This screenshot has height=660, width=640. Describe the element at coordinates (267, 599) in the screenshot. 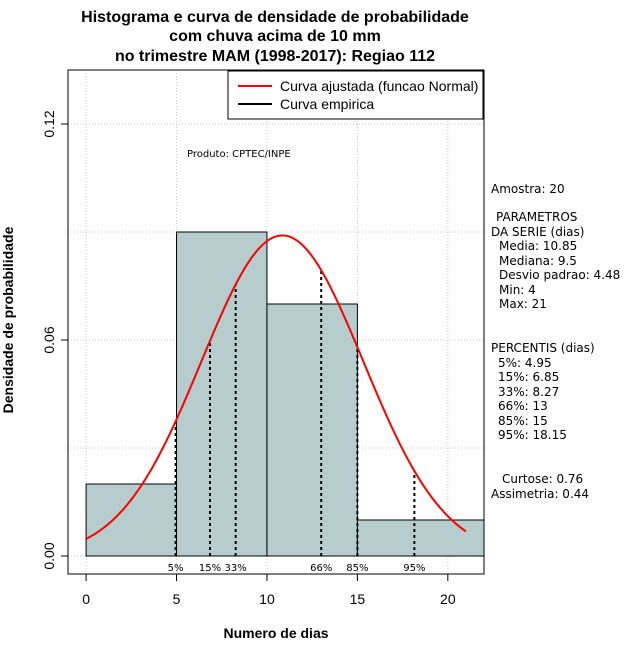

I see `x-tick-label: 10` at that location.